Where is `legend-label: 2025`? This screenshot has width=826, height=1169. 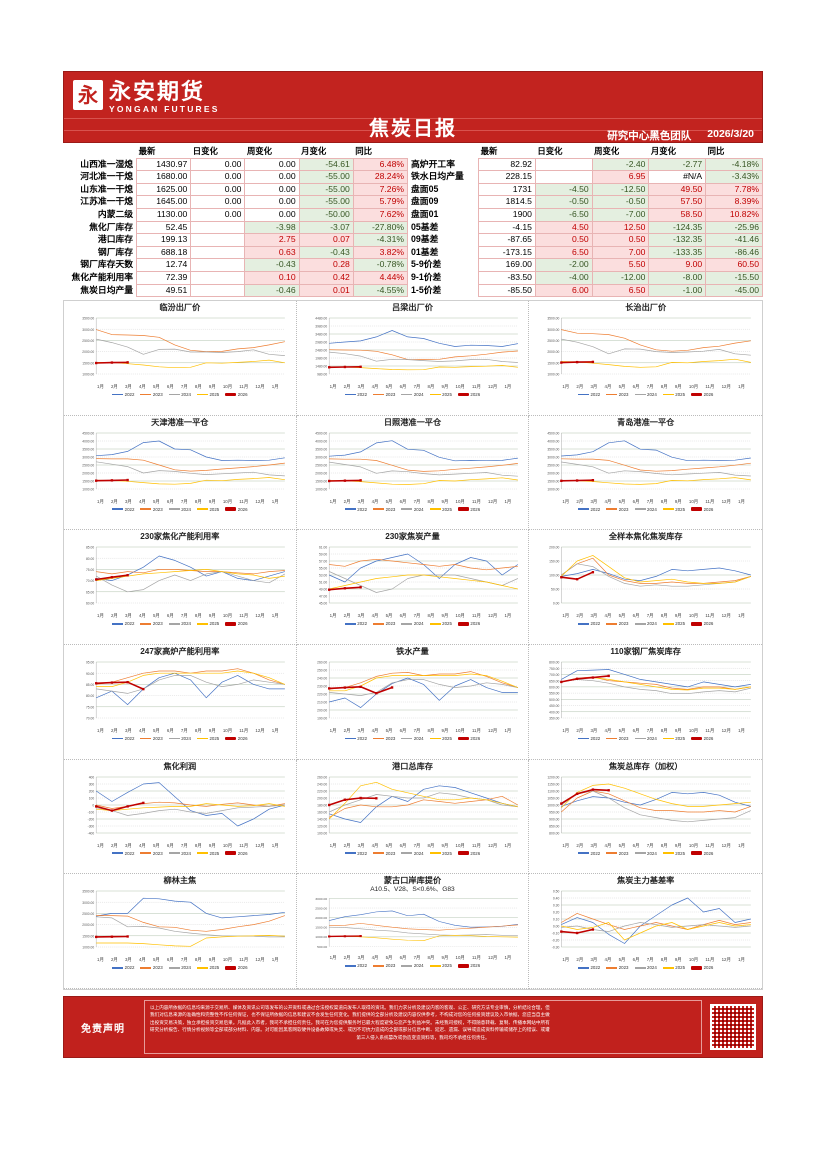
legend-label: 2025 is located at coordinates (447, 966).